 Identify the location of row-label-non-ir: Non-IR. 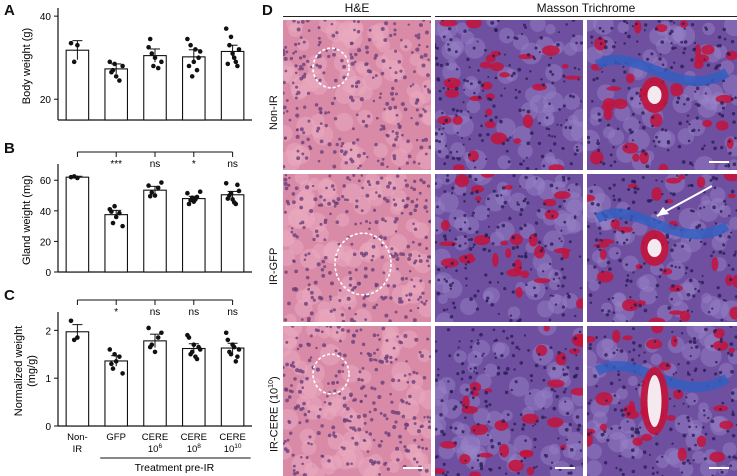
(274, 112).